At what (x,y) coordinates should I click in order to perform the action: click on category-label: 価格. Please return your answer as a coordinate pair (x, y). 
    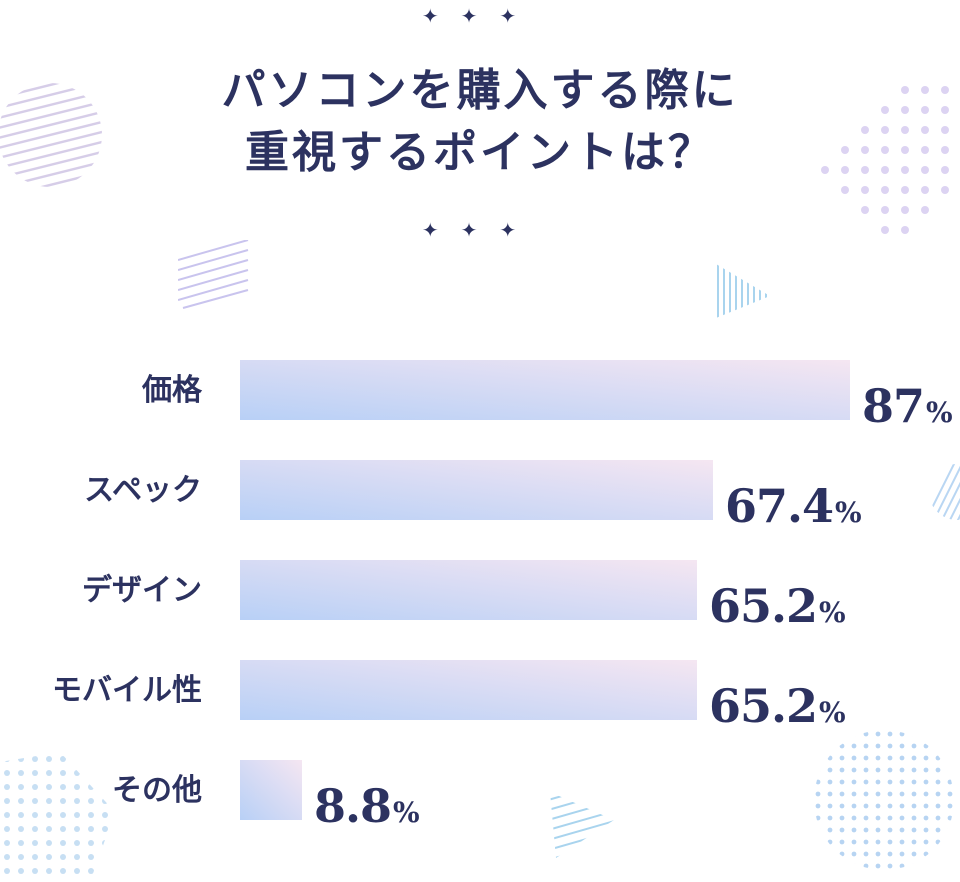
    Looking at the image, I should click on (172, 390).